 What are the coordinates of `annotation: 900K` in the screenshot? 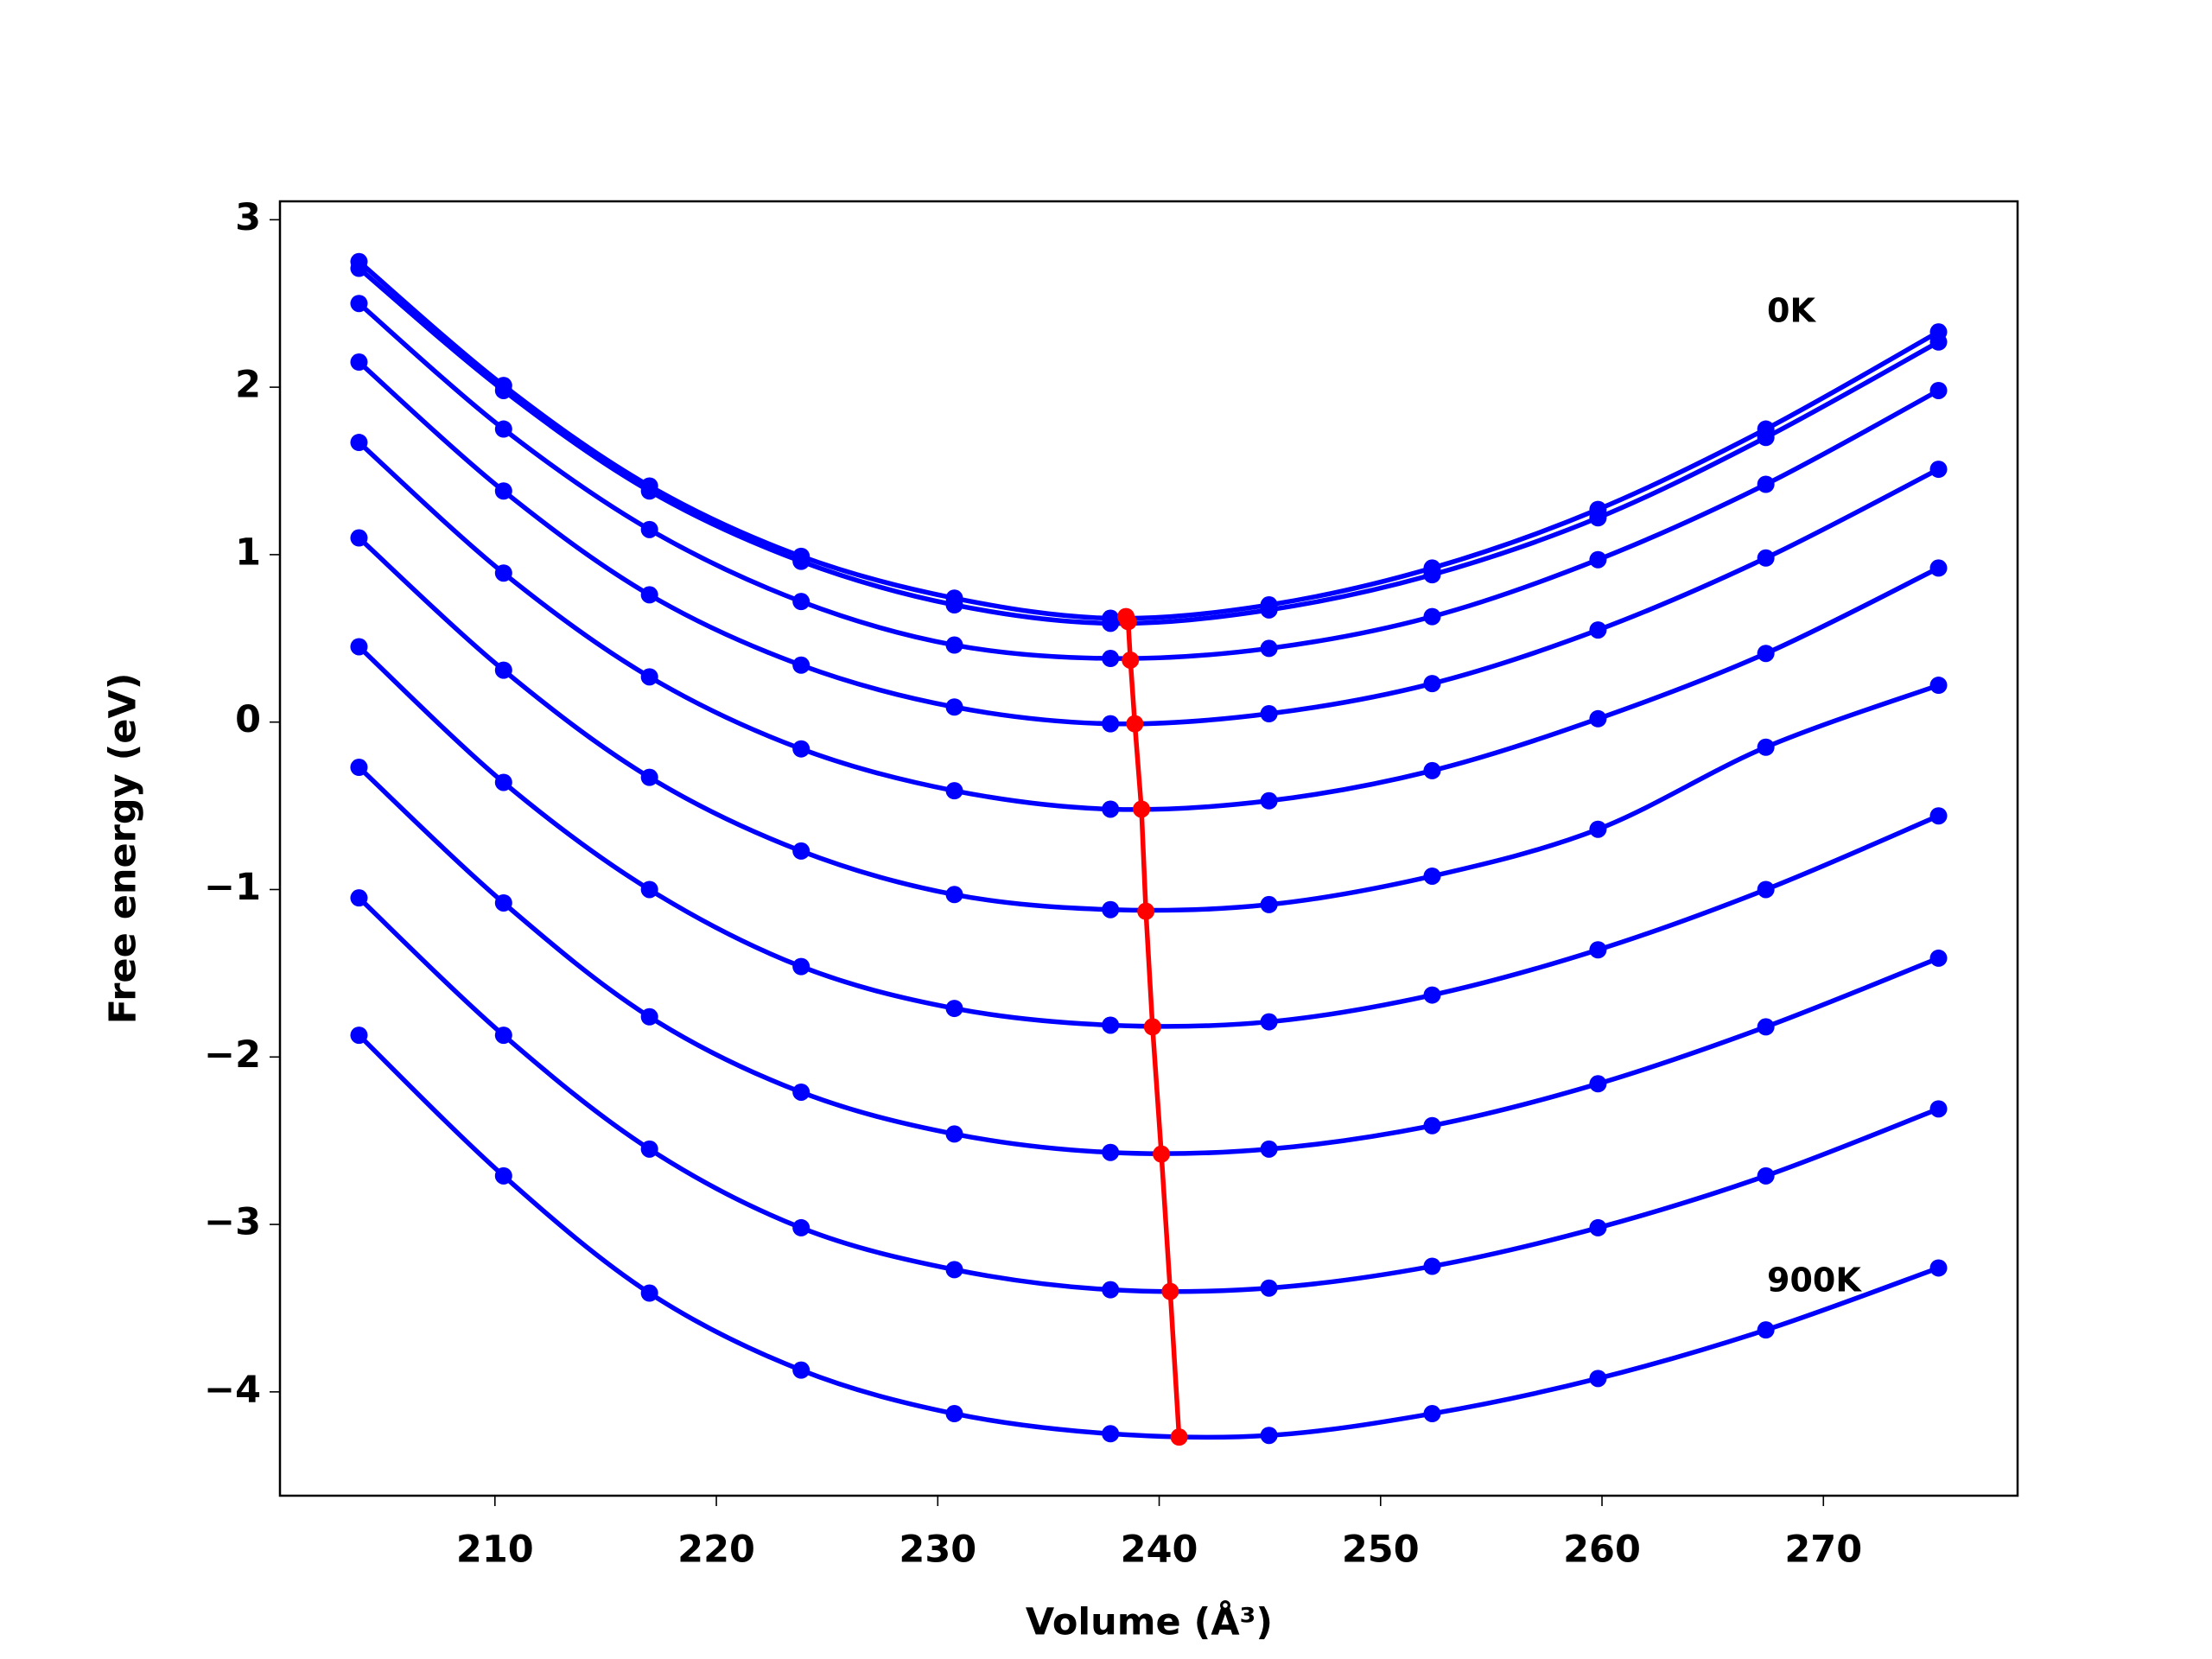 It's located at (1814, 1281).